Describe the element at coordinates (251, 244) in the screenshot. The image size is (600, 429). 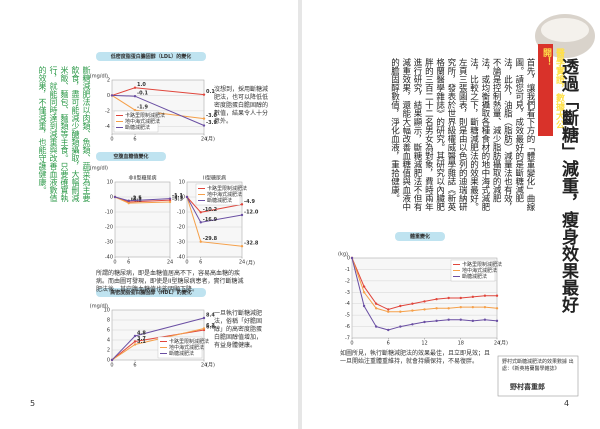
I see `data-label: -32.8` at that location.